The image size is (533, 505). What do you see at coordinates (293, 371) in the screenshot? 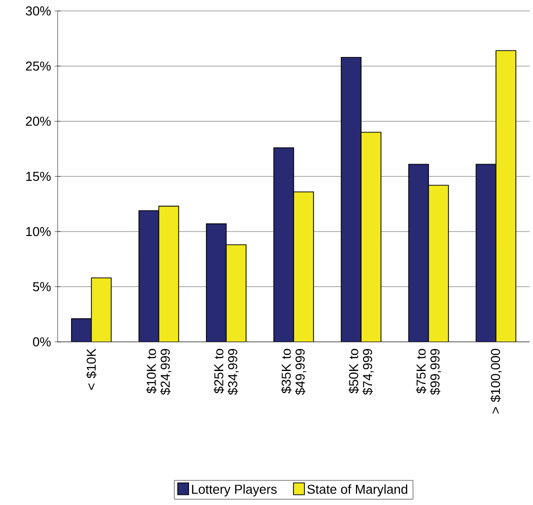
I see `x-tick-label: $35K to $49,999` at bounding box center [293, 371].